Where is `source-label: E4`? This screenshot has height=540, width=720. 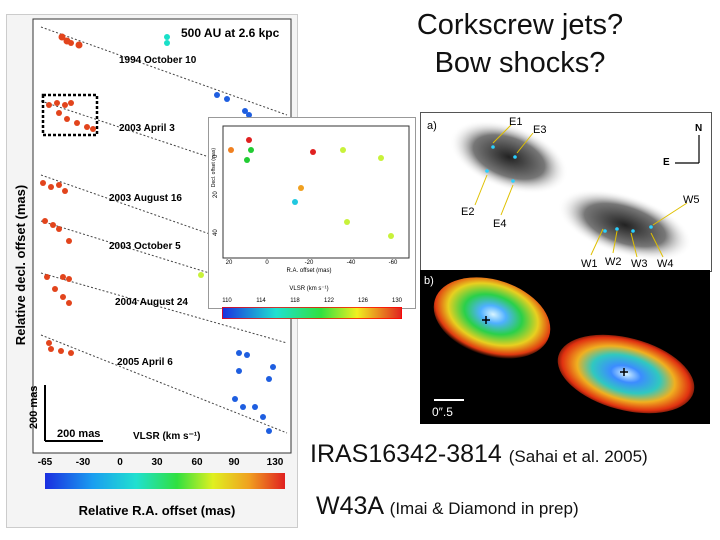 source-label: E4 is located at coordinates (499, 224).